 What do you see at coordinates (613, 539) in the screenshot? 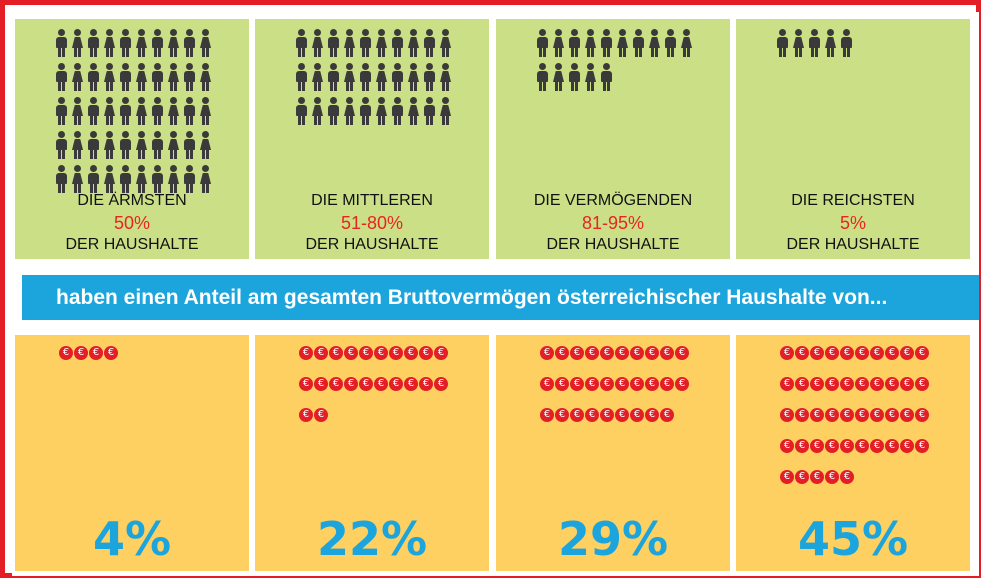
I see `wealth-share-label: 29%` at bounding box center [613, 539].